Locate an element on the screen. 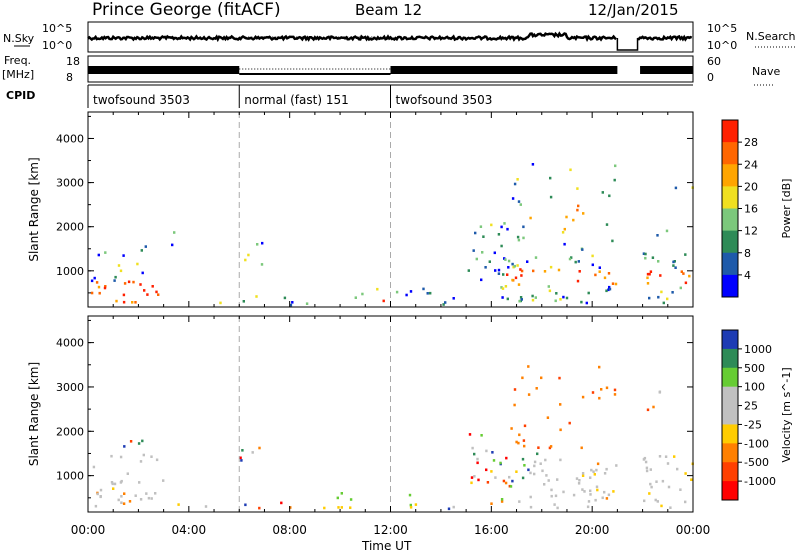 This screenshot has width=800, height=554. nsky-tick-bottom: 10^0 is located at coordinates (57, 45).